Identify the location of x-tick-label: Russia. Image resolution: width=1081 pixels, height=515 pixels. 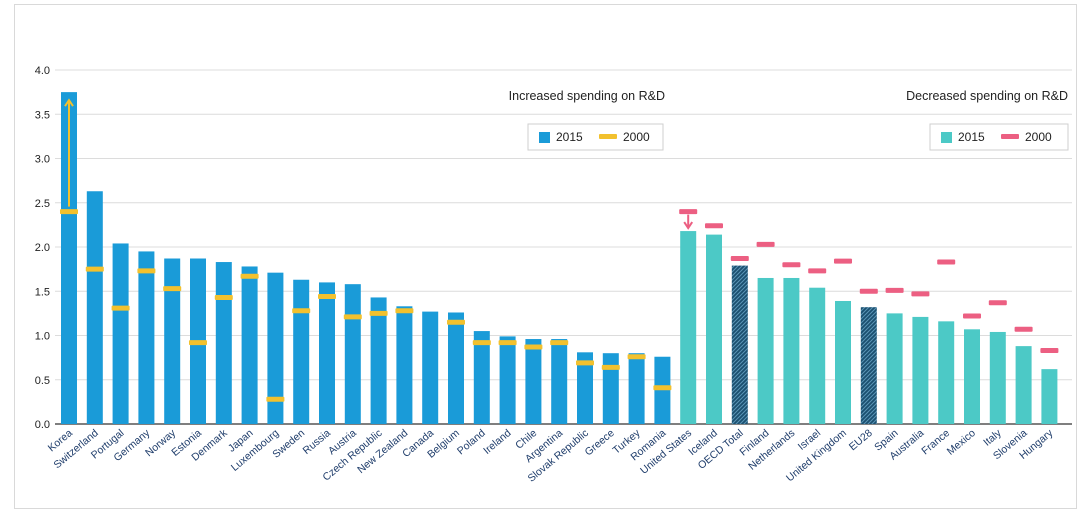
(317, 442).